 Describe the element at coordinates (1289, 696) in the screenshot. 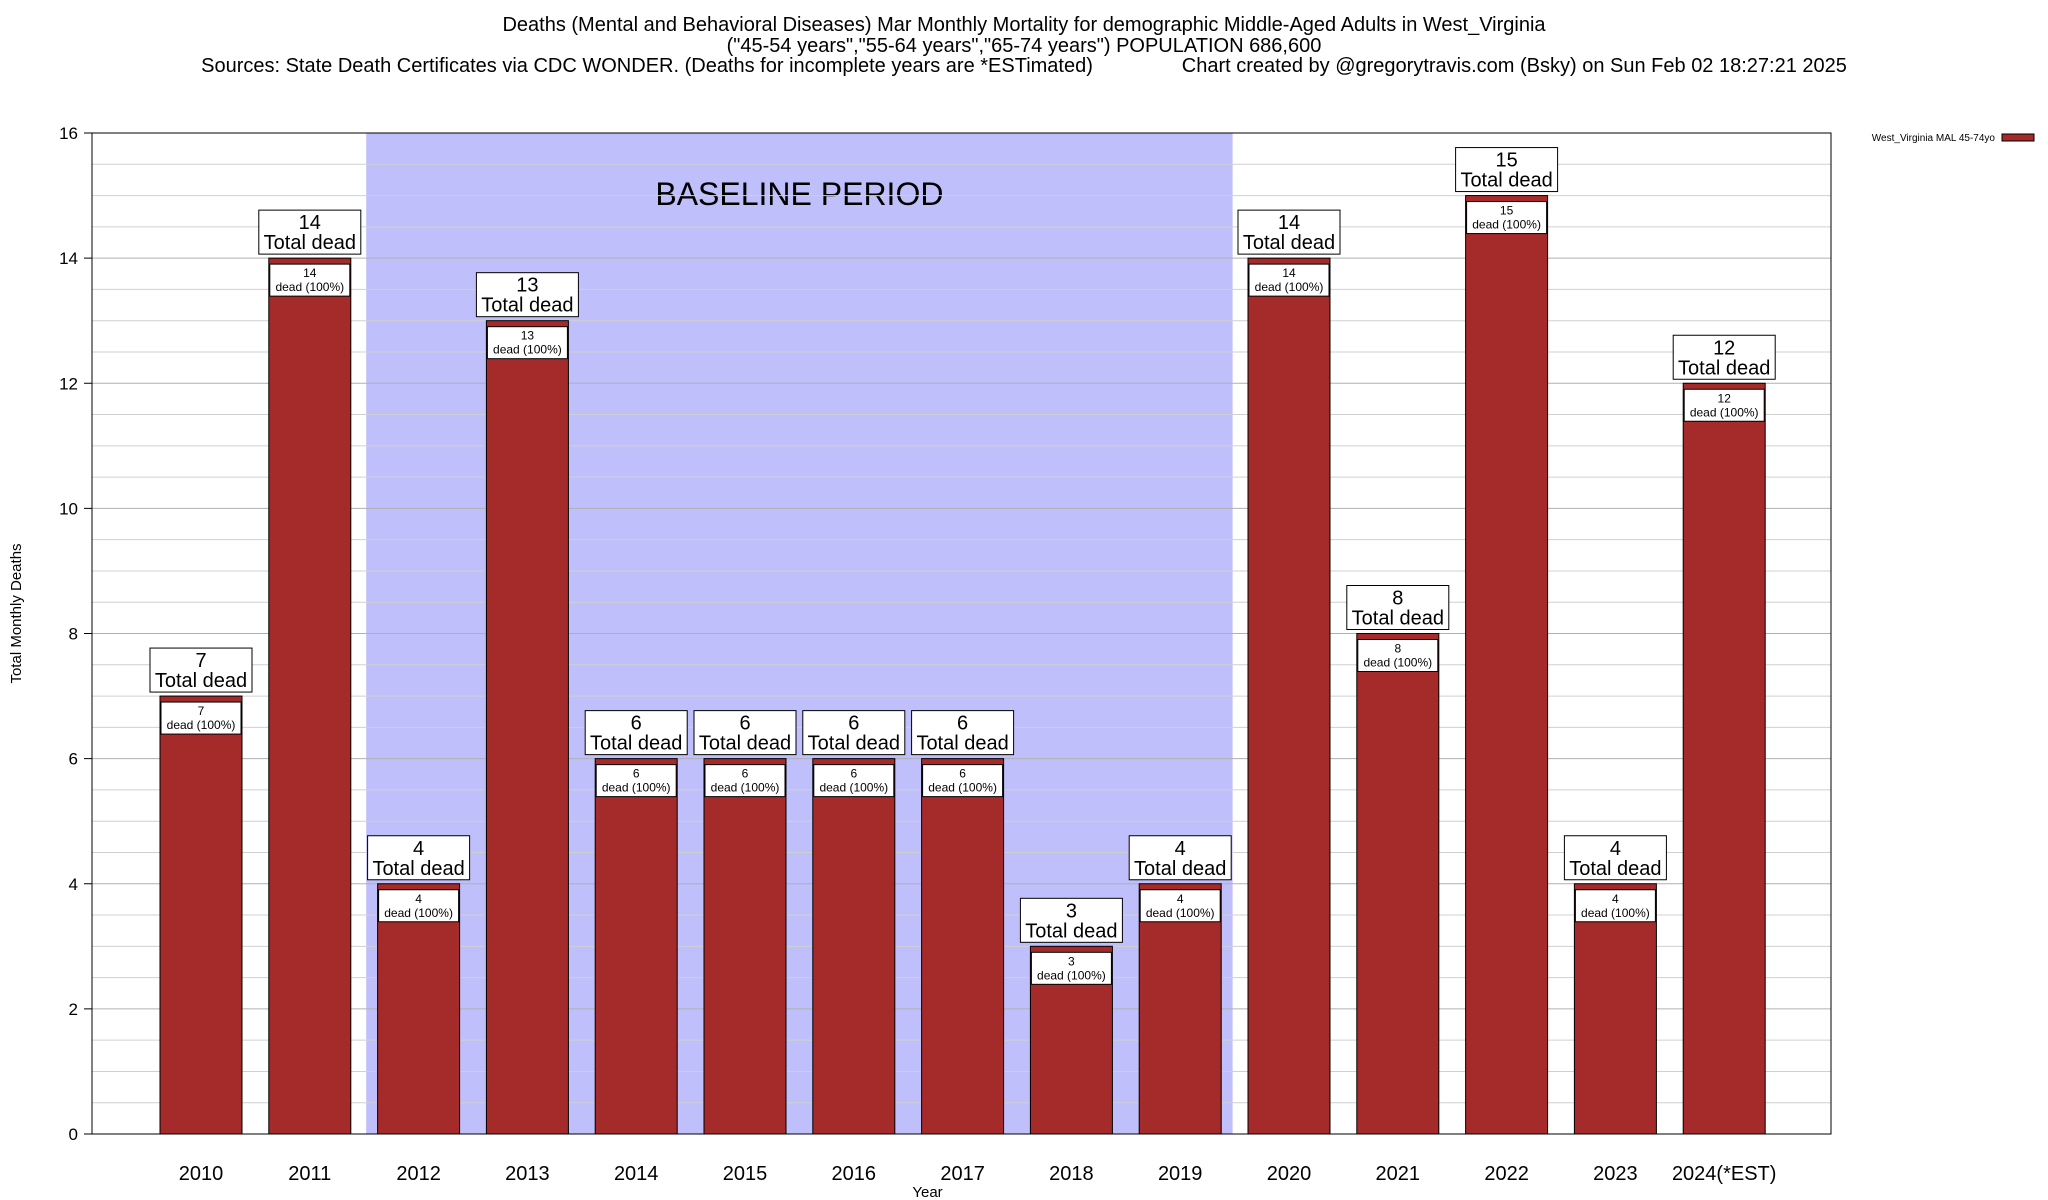

I see `bar-2020` at that location.